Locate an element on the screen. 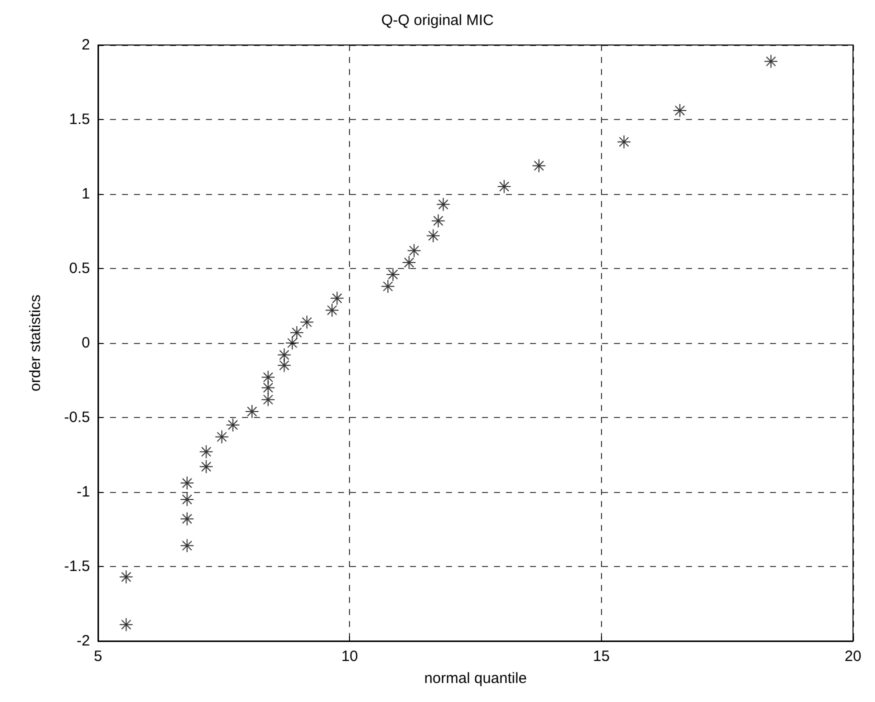  x-tick-label: 20 is located at coordinates (853, 656).